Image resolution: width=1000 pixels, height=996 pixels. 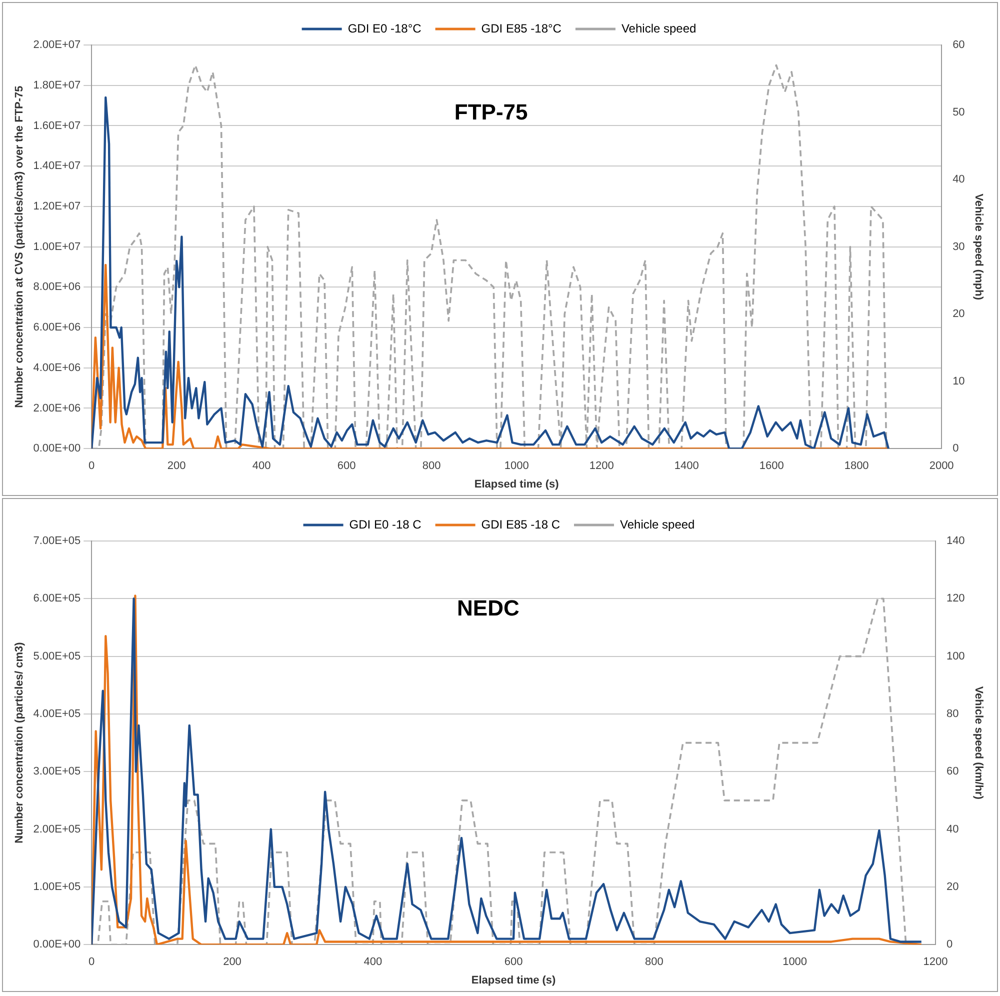 What do you see at coordinates (952, 714) in the screenshot?
I see `y2-tick-label: 80` at bounding box center [952, 714].